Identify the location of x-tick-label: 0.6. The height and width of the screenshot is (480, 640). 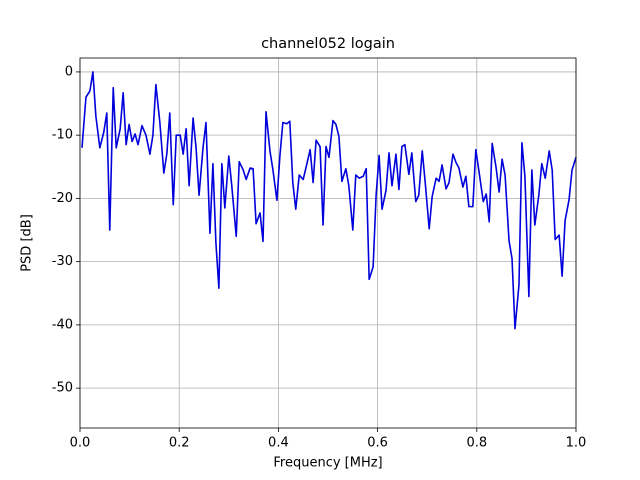
(377, 443).